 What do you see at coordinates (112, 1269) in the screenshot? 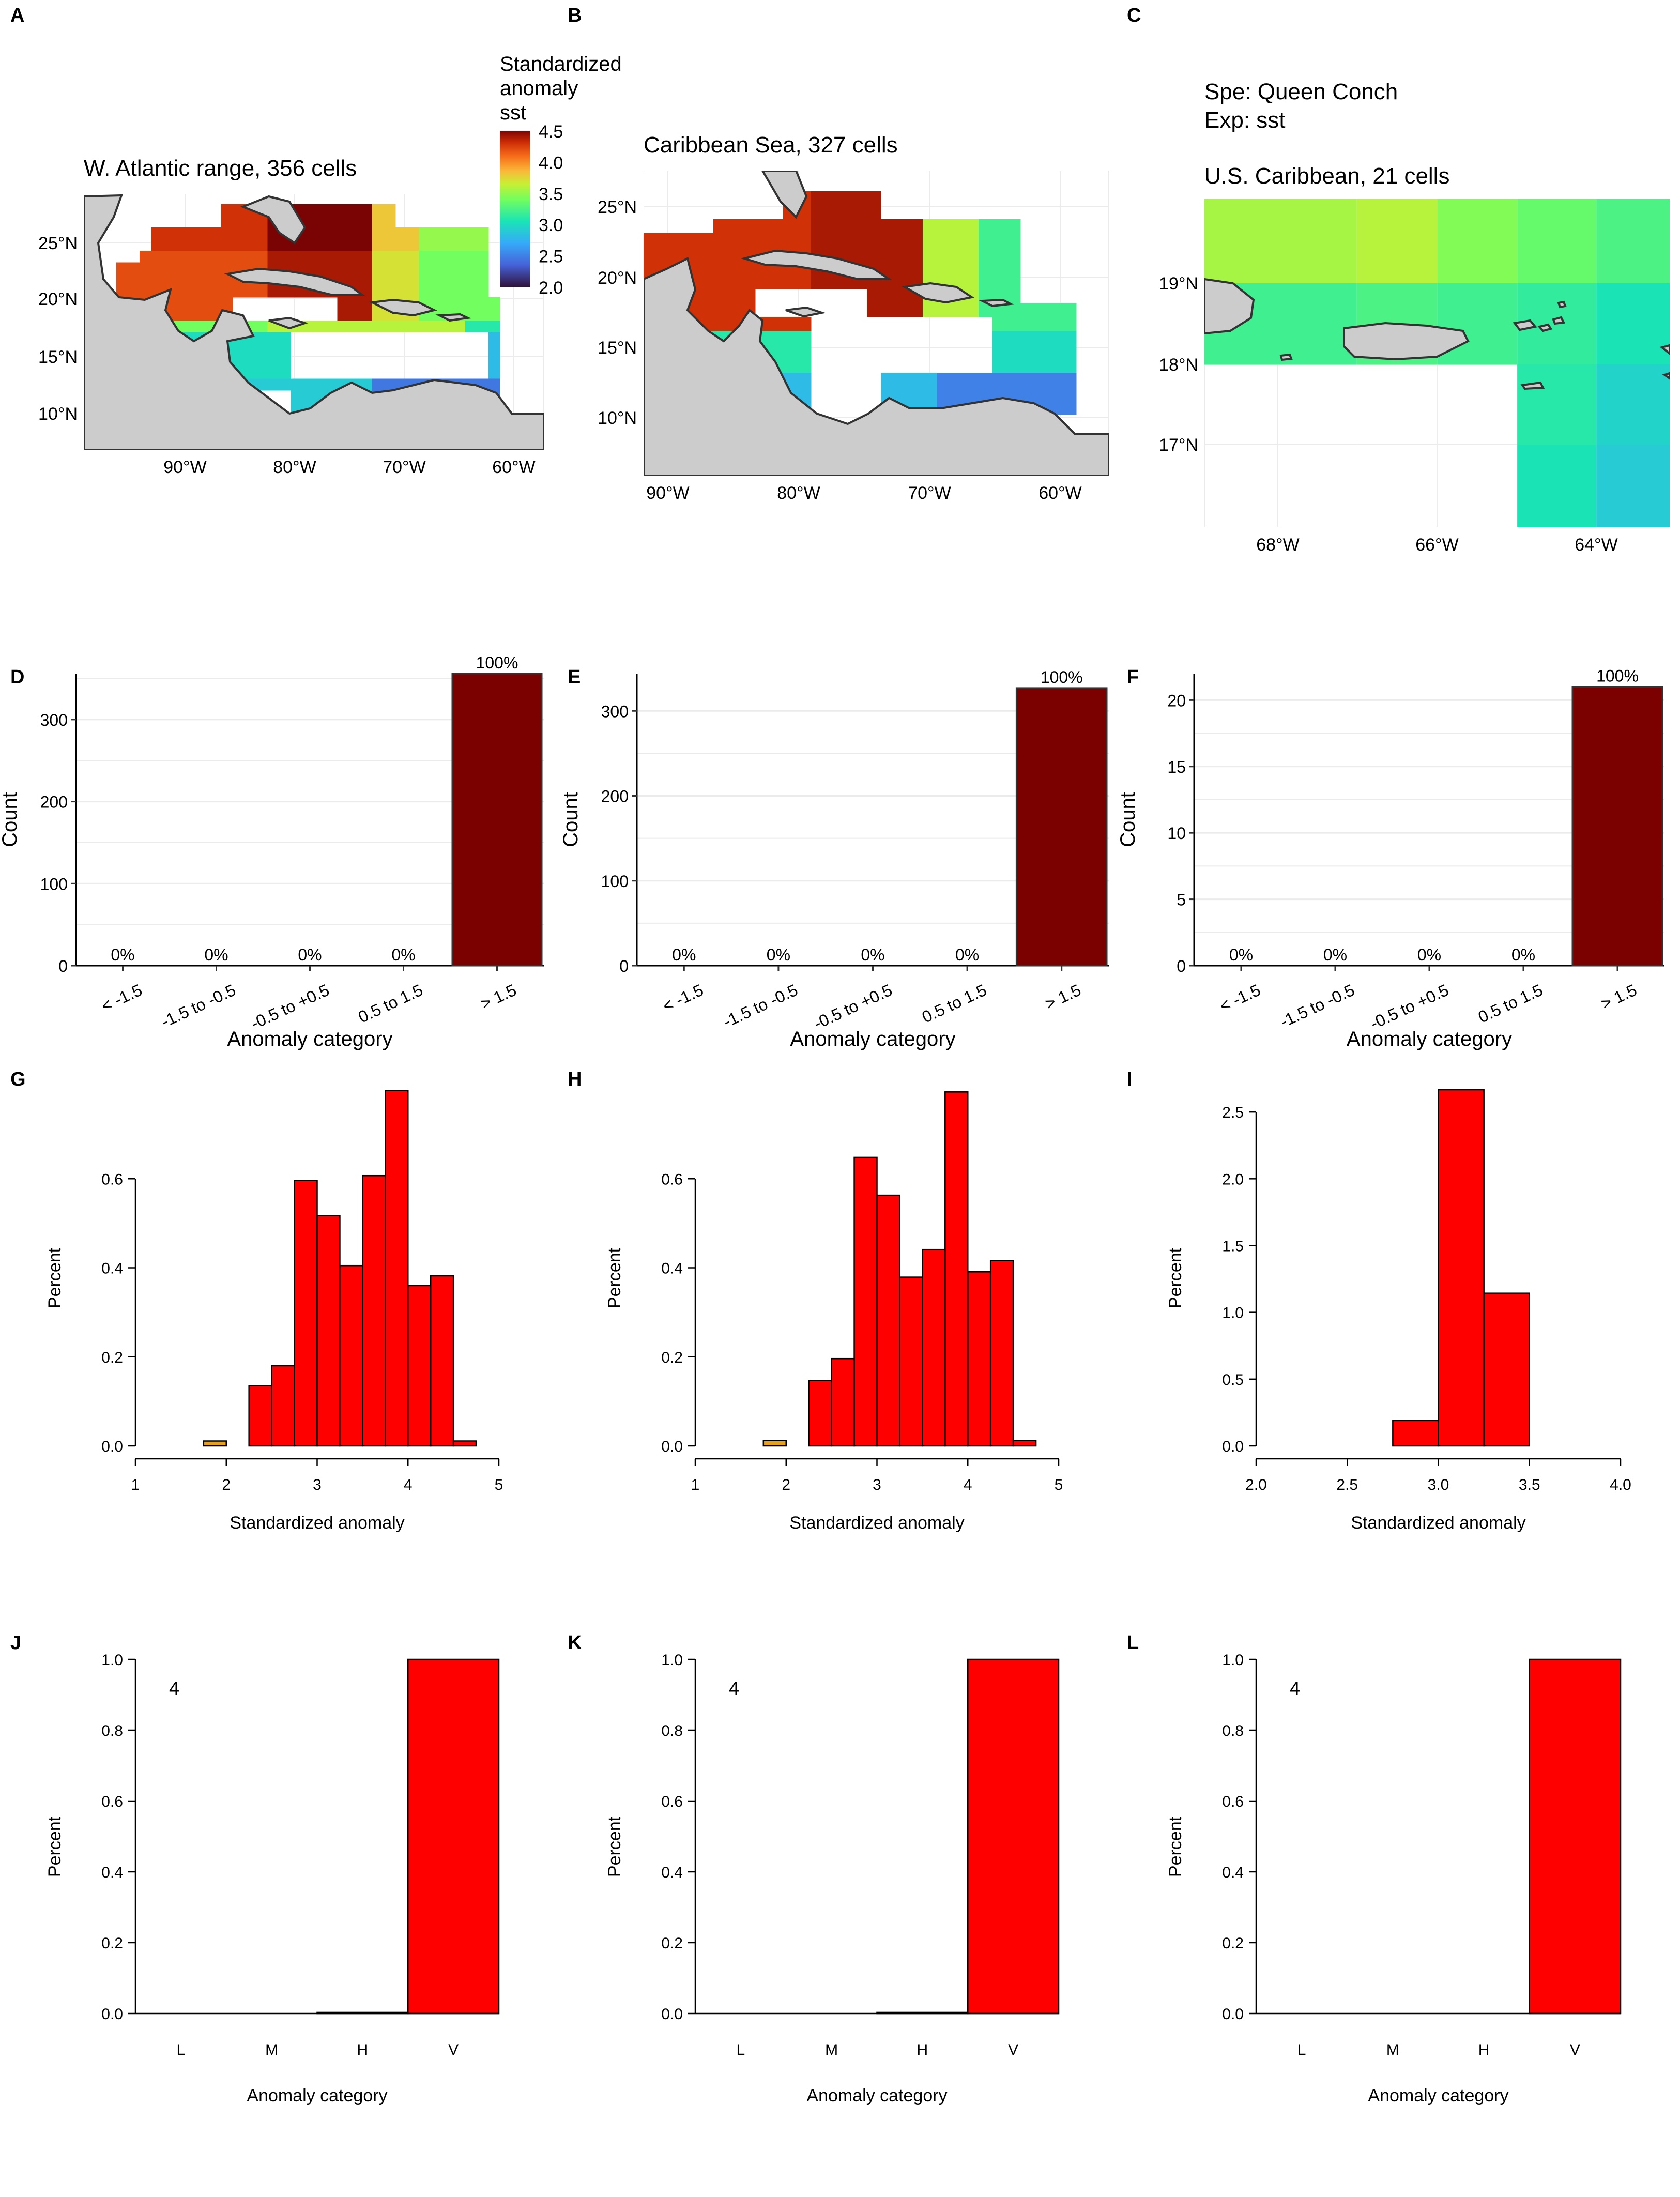
I see `y-tick-label: 0.4` at bounding box center [112, 1269].